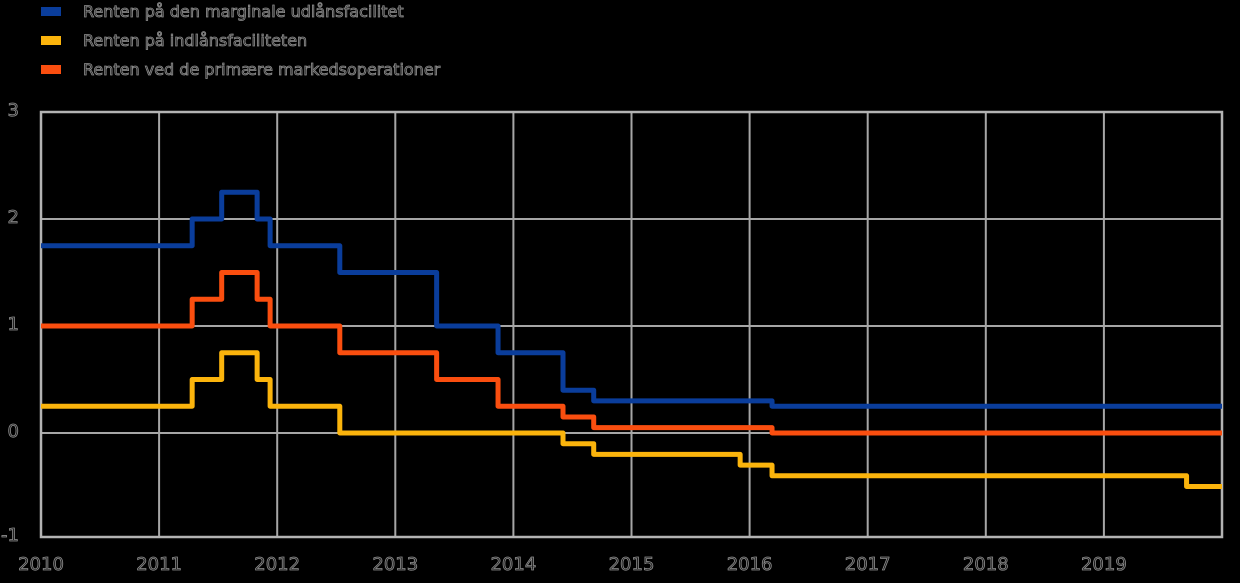 The image size is (1240, 583). I want to click on legend-label-deposit: Renten på indlånsfaciliteten, so click(195, 41).